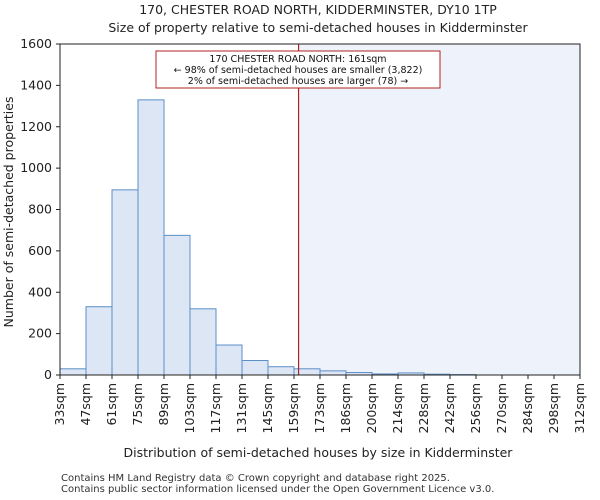 This screenshot has height=500, width=600. I want to click on bar-131sqm, so click(255, 368).